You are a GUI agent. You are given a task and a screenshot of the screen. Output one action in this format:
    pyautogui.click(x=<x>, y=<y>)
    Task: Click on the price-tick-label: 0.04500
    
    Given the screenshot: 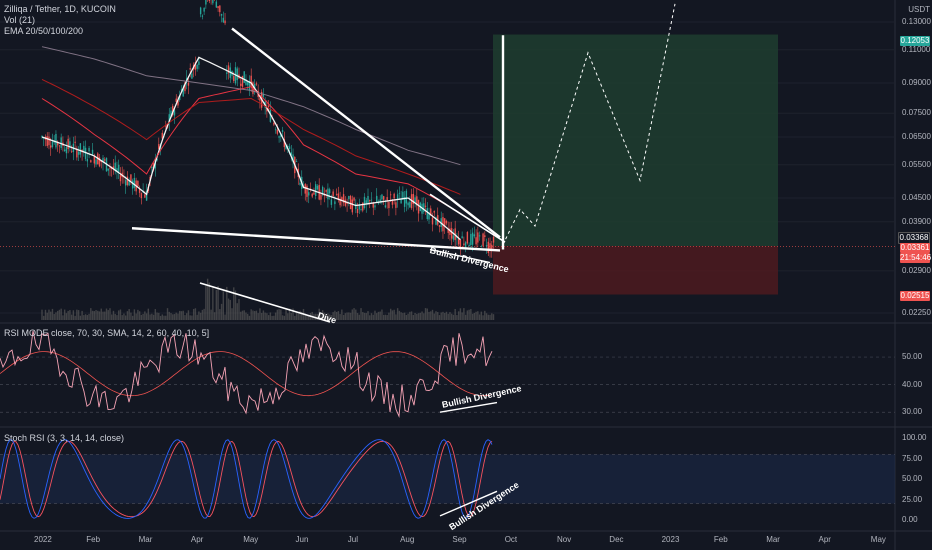 What is the action you would take?
    pyautogui.click(x=916, y=197)
    